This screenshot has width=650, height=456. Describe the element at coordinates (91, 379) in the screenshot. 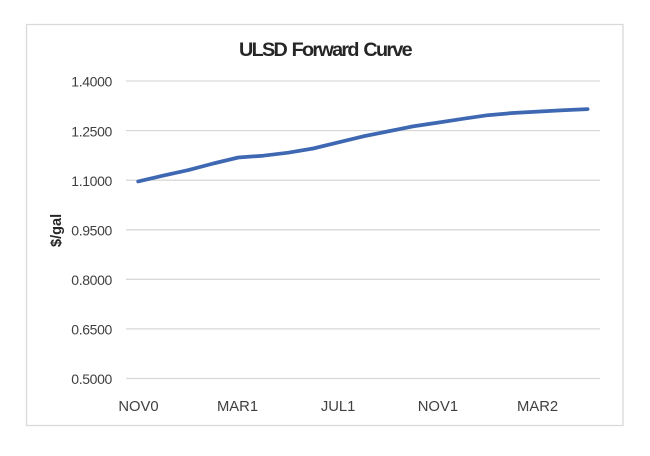

I see `svg-text: 0.5000` at that location.